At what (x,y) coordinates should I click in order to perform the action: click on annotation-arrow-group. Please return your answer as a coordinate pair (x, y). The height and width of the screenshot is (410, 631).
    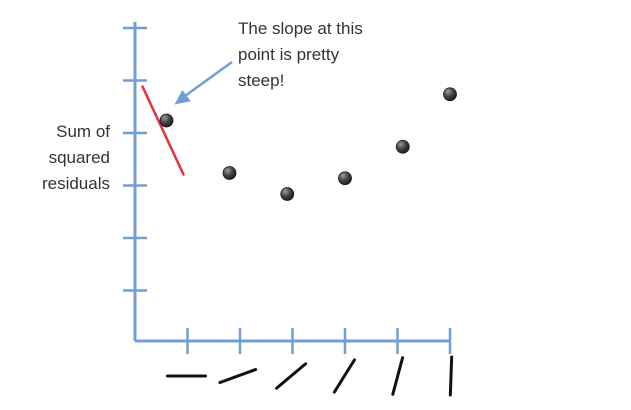
    Looking at the image, I should click on (203, 82).